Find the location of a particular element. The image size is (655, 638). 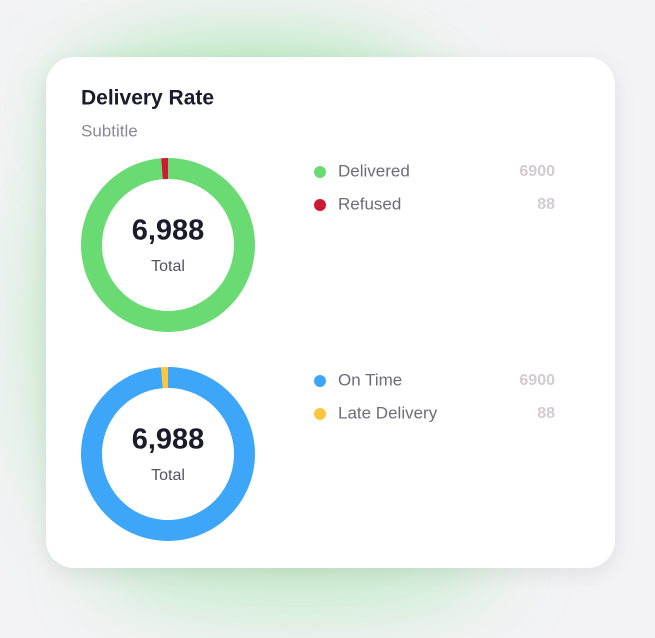

card-title: Delivery Rate is located at coordinates (147, 98).